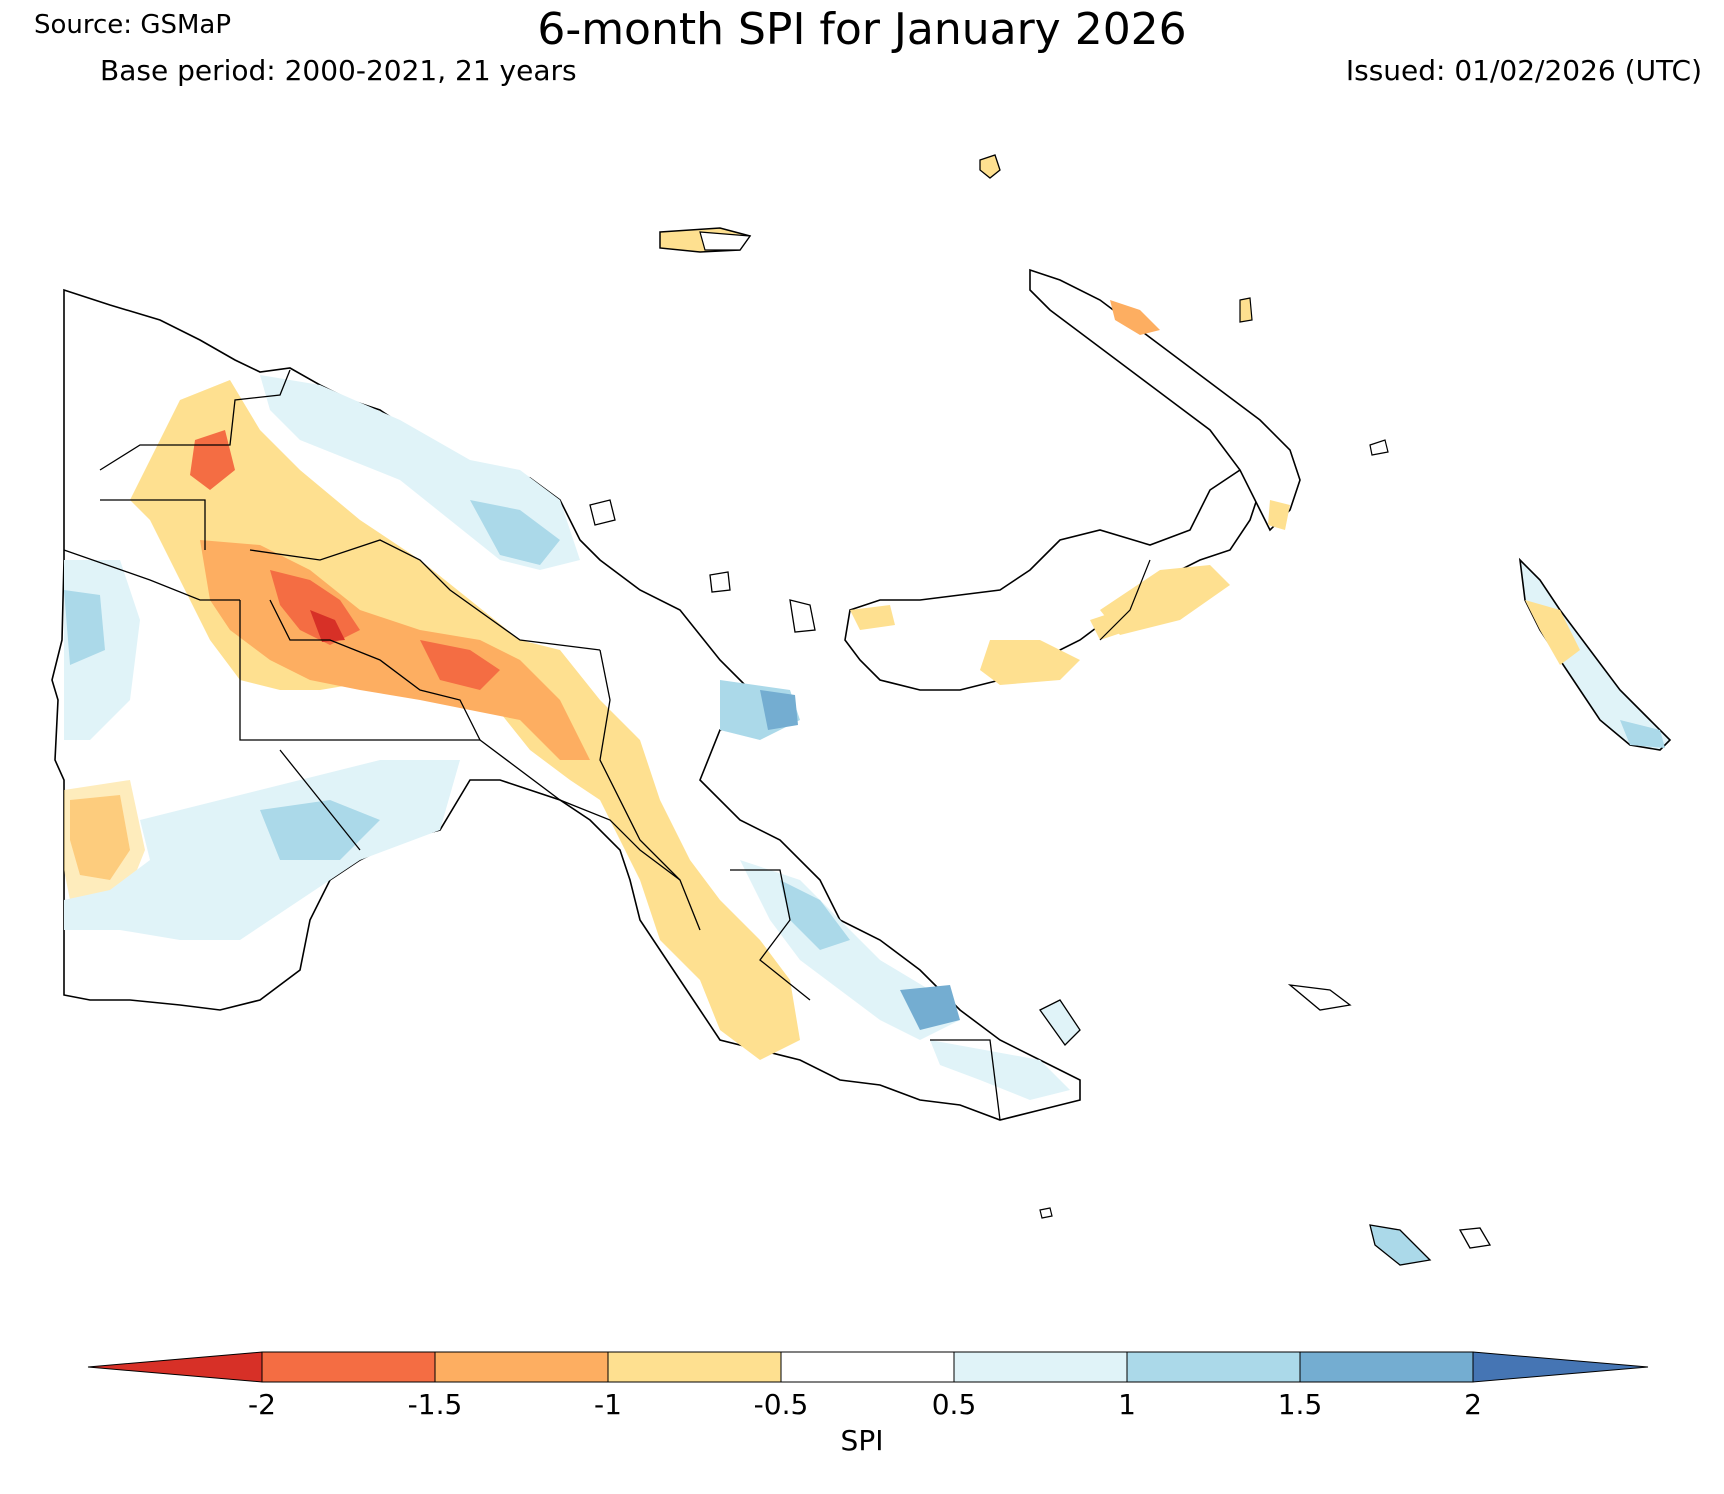  Describe the element at coordinates (990, 166) in the screenshot. I see `mussau-island` at that location.